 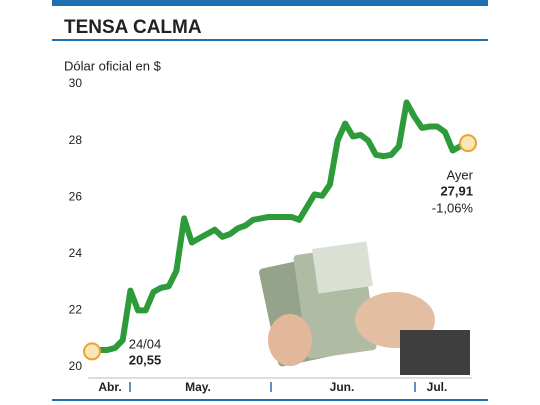 I want to click on x-tick-label: Jul., so click(x=437, y=387).